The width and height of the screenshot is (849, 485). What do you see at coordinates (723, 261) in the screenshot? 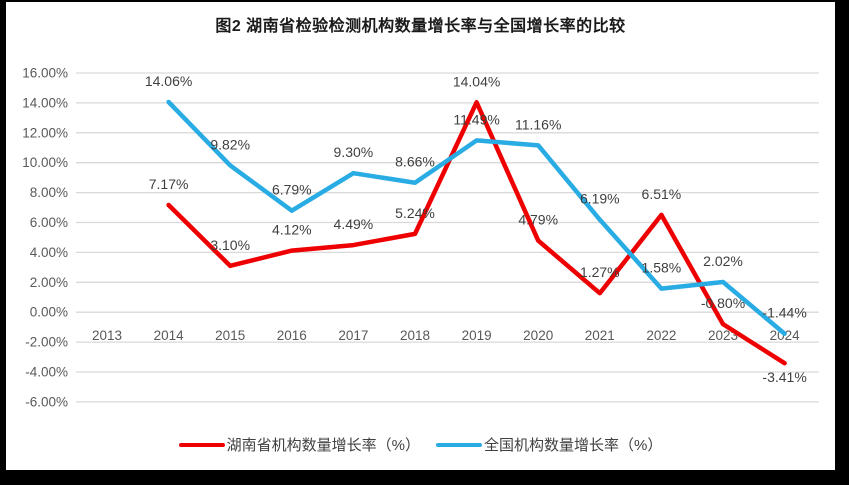
I see `data-label: 2.02%` at bounding box center [723, 261].